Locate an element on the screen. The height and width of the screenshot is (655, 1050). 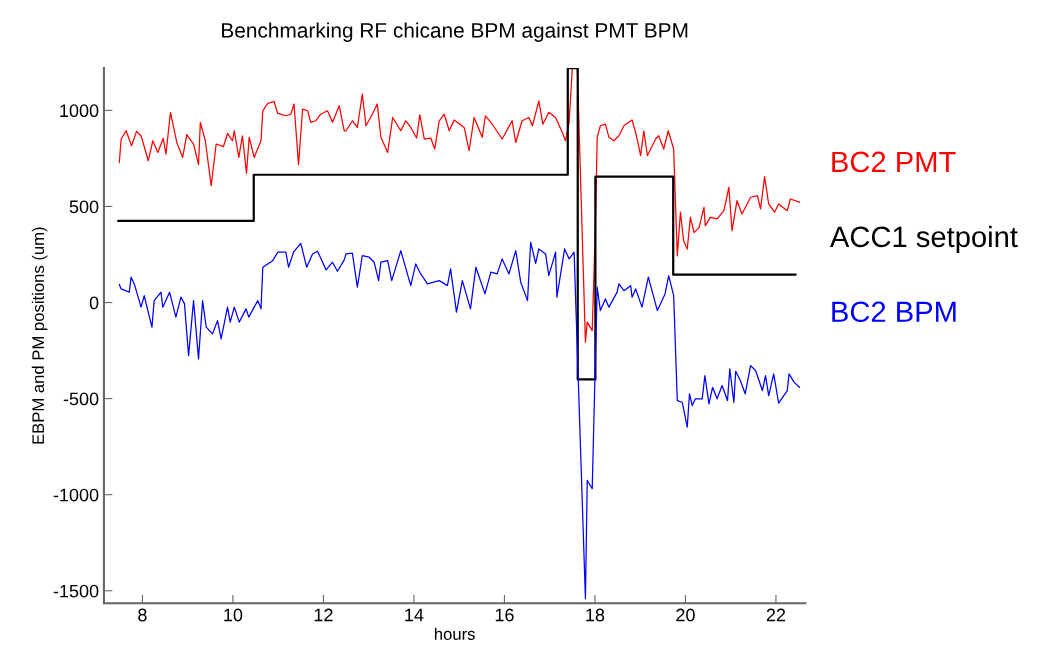
series-label: BC2 PMT is located at coordinates (894, 162).